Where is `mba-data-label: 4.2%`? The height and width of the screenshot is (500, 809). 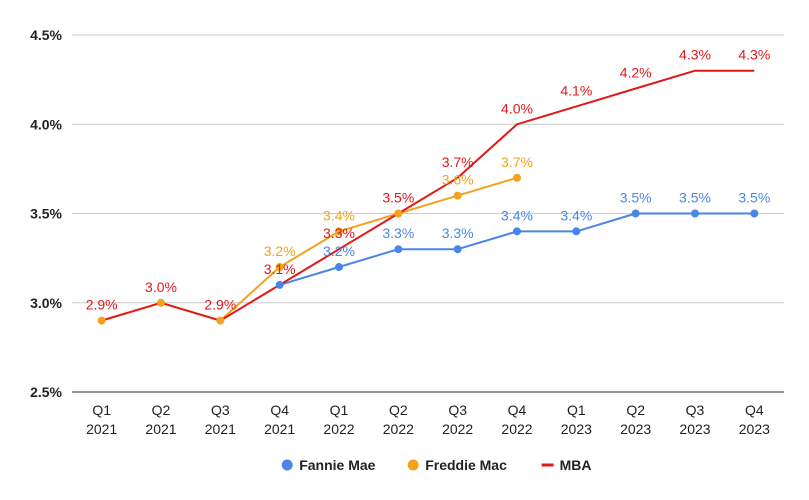
mba-data-label: 4.2% is located at coordinates (636, 73).